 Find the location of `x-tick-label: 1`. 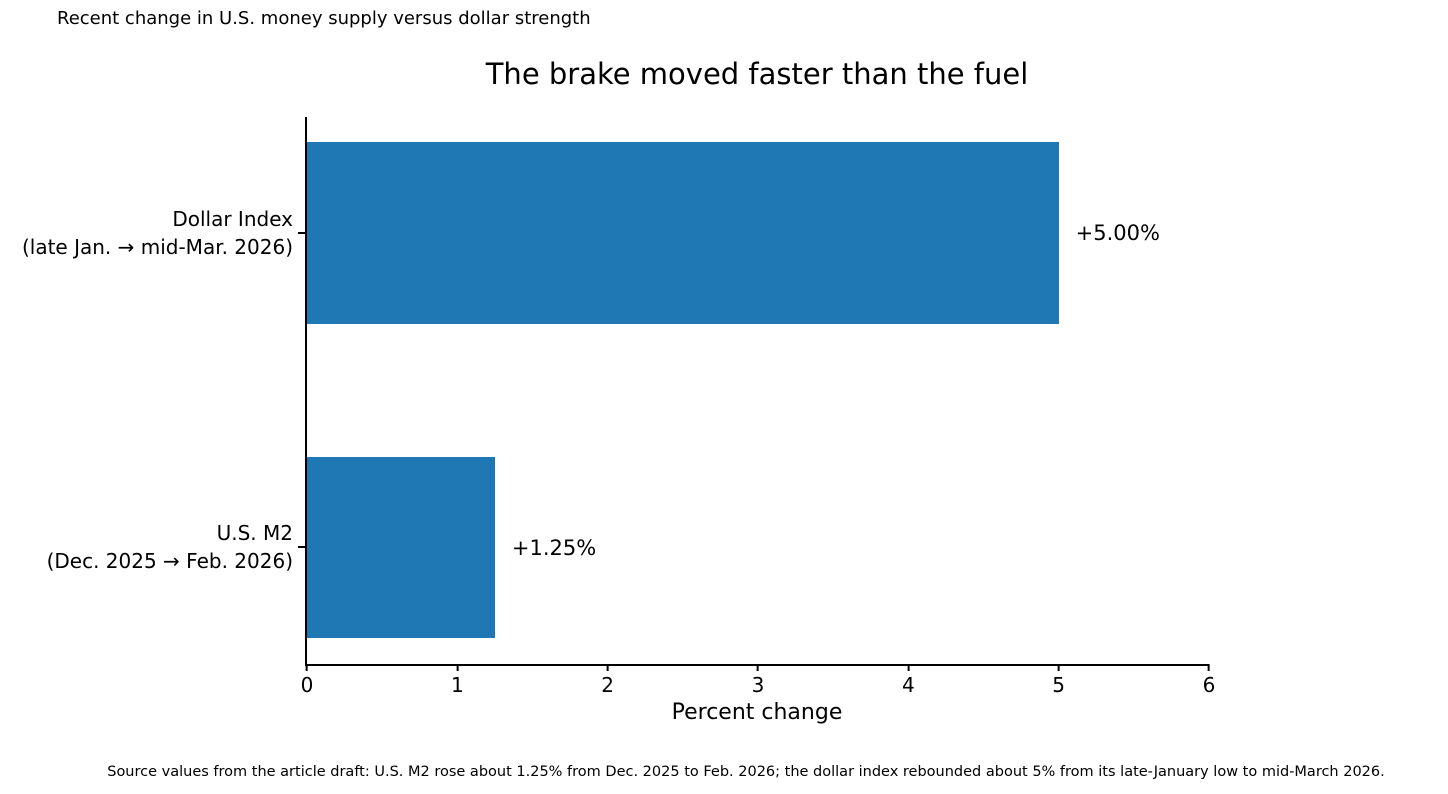

x-tick-label: 1 is located at coordinates (457, 685).